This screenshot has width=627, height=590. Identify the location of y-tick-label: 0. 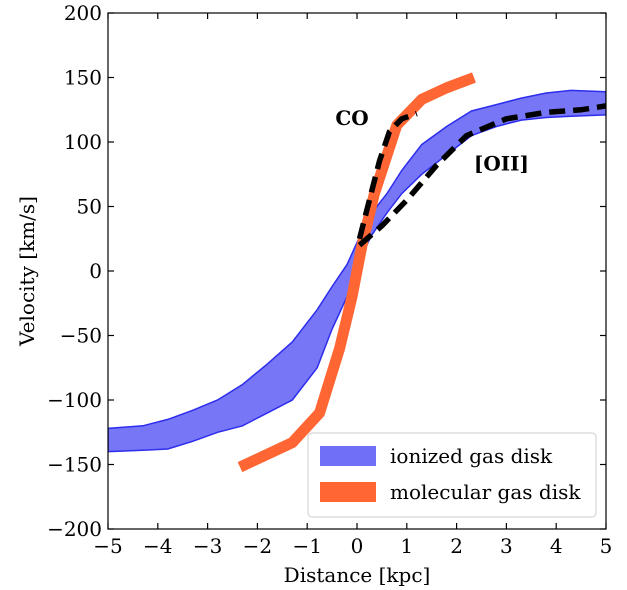
(95, 271).